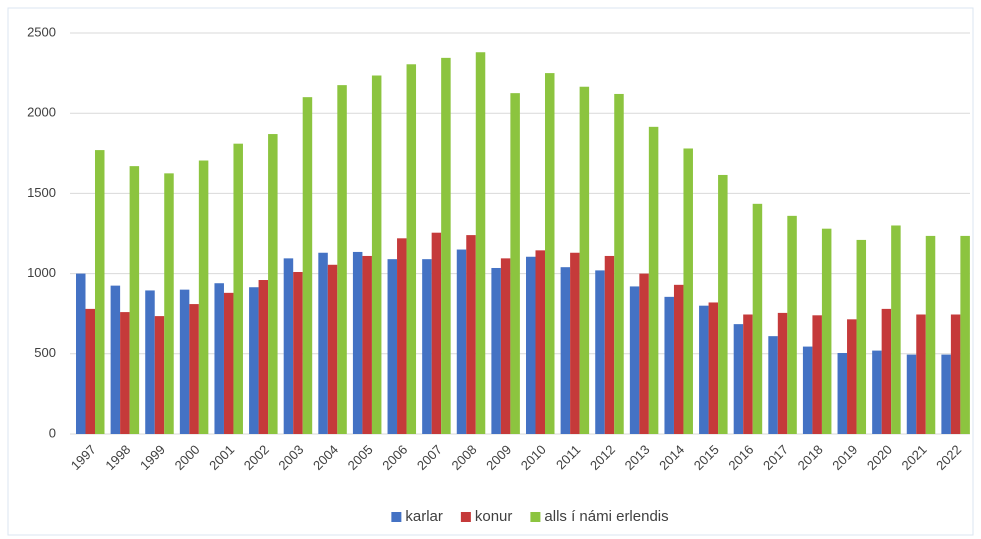 The image size is (981, 539). I want to click on legend-label: konur, so click(494, 516).